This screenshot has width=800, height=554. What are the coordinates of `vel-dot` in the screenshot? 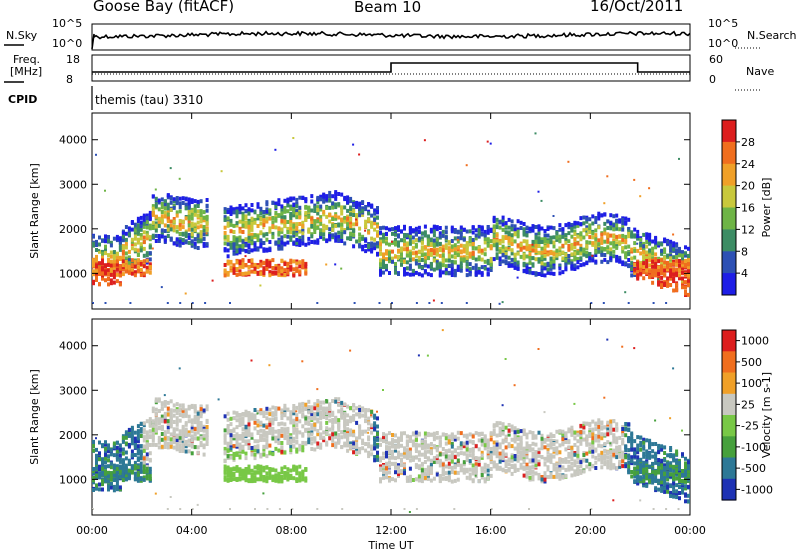 It's located at (164, 395).